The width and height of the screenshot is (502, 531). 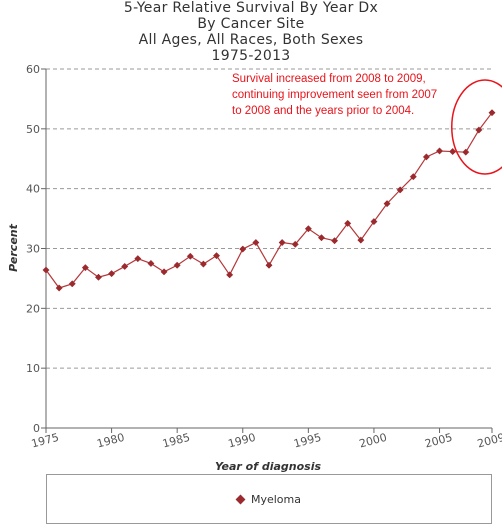 I want to click on annotation-line-3: to 2008 and the years prior to 2004., so click(x=323, y=111).